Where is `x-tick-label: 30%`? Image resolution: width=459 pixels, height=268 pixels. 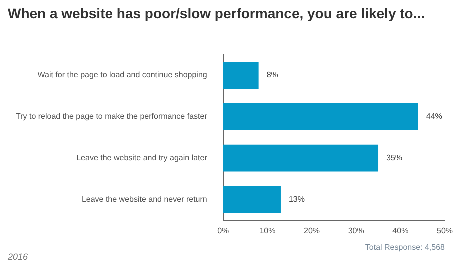 x-tick-label: 30% is located at coordinates (356, 231).